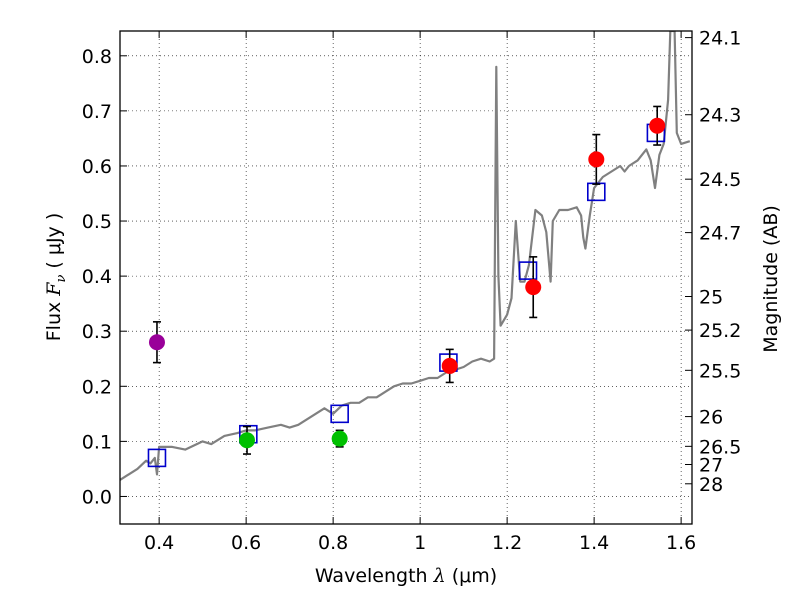 The height and width of the screenshot is (600, 800). What do you see at coordinates (97, 112) in the screenshot?
I see `y-tick-label: 0.7` at bounding box center [97, 112].